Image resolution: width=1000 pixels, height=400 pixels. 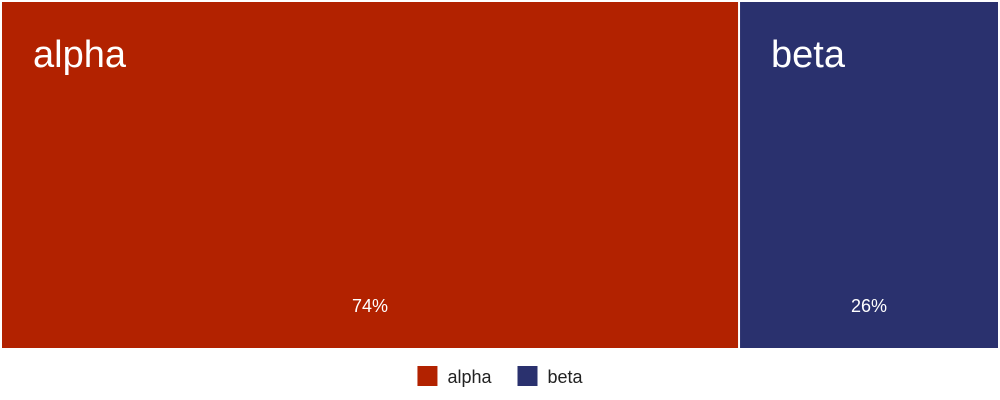 What do you see at coordinates (469, 377) in the screenshot?
I see `legend-label-alpha: alpha` at bounding box center [469, 377].